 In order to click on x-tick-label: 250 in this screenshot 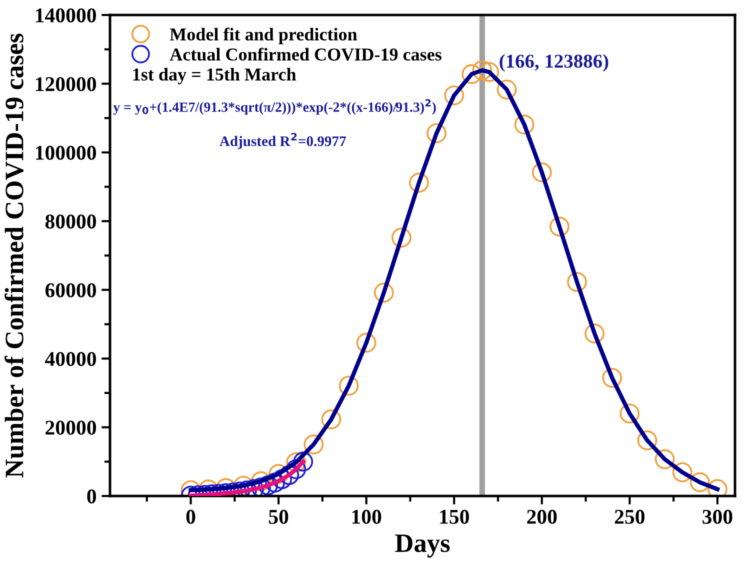, I will do `click(629, 517)`.